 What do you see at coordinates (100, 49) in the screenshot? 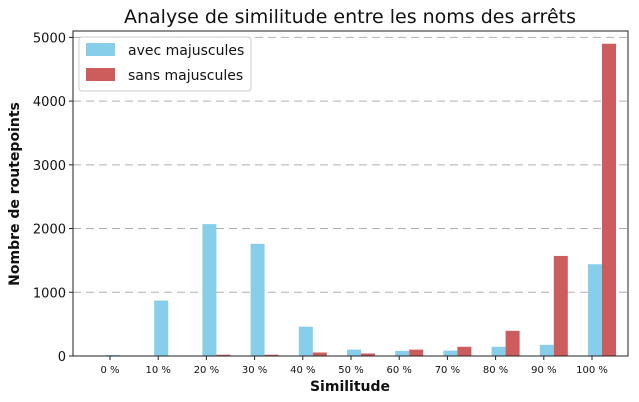
I see `legend-swatch-avec-majuscules` at bounding box center [100, 49].